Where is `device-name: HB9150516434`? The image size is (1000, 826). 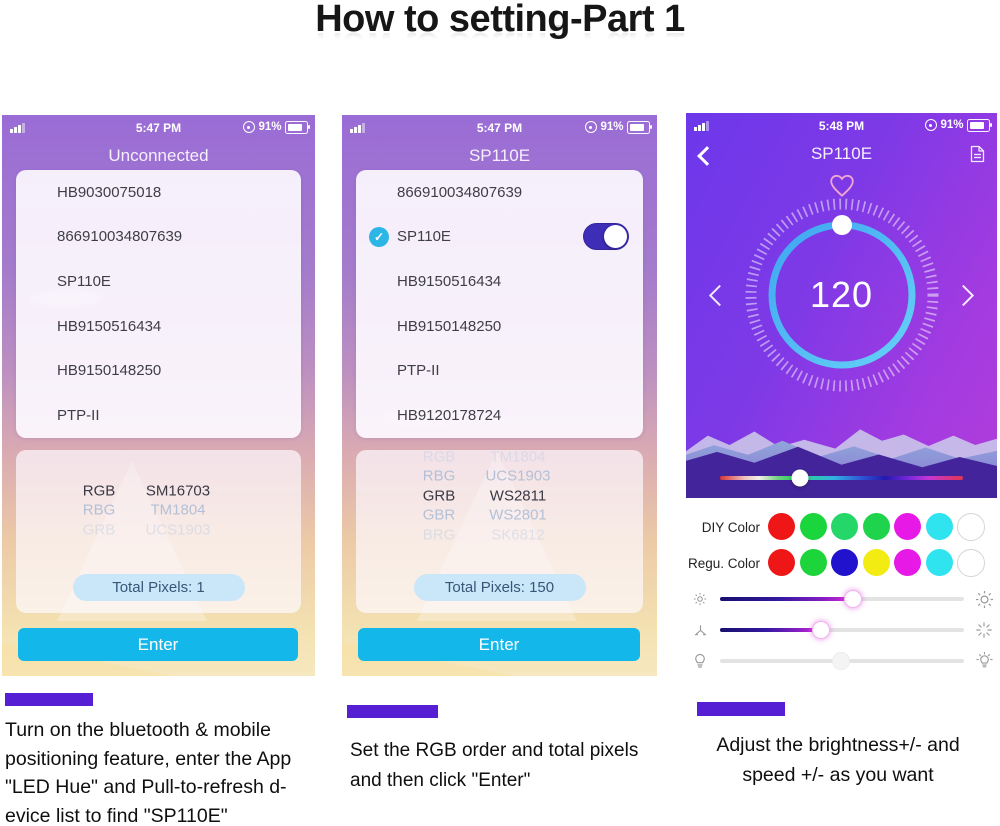 device-name: HB9150516434 is located at coordinates (109, 326).